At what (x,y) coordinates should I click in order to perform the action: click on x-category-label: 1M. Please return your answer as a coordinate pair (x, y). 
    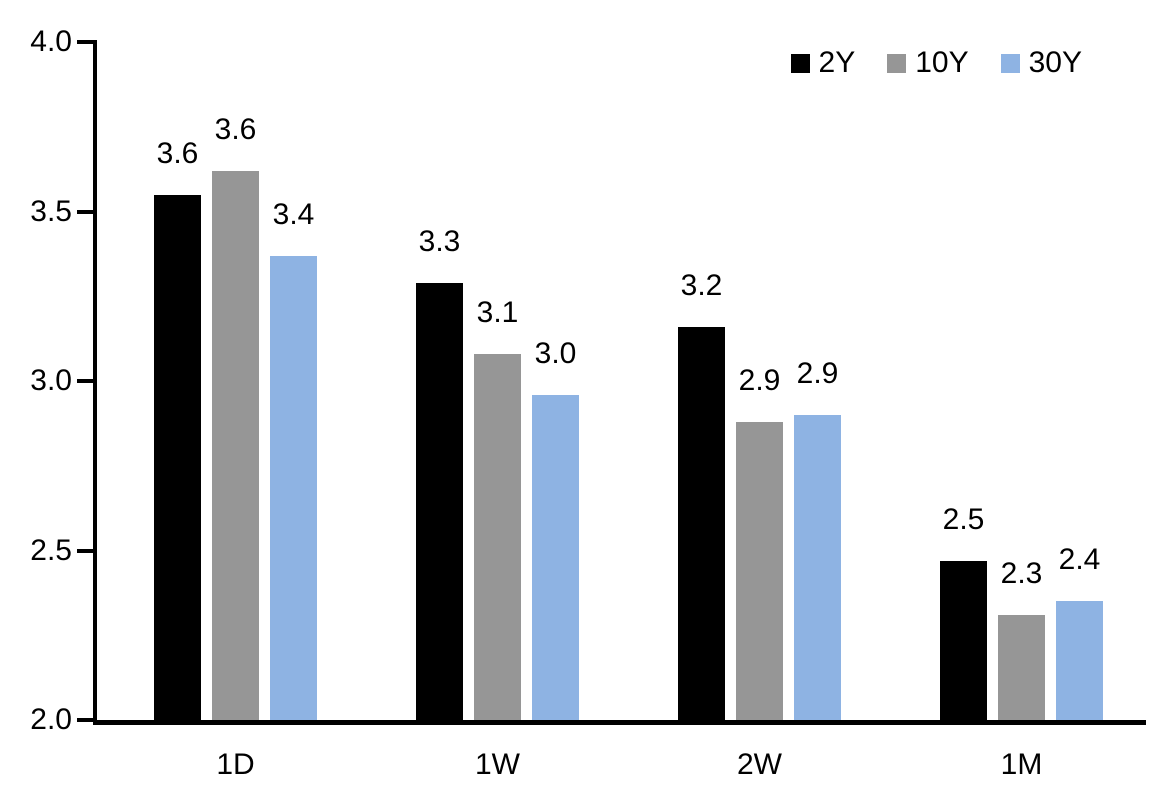
    Looking at the image, I should click on (1021, 764).